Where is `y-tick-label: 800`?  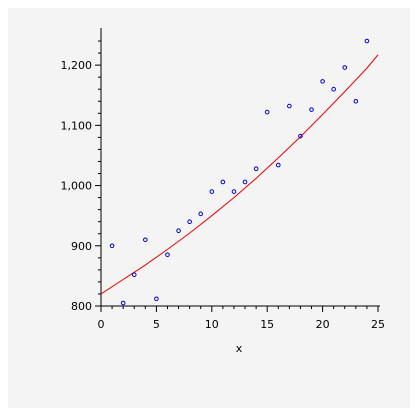 y-tick-label: 800 is located at coordinates (81, 306).